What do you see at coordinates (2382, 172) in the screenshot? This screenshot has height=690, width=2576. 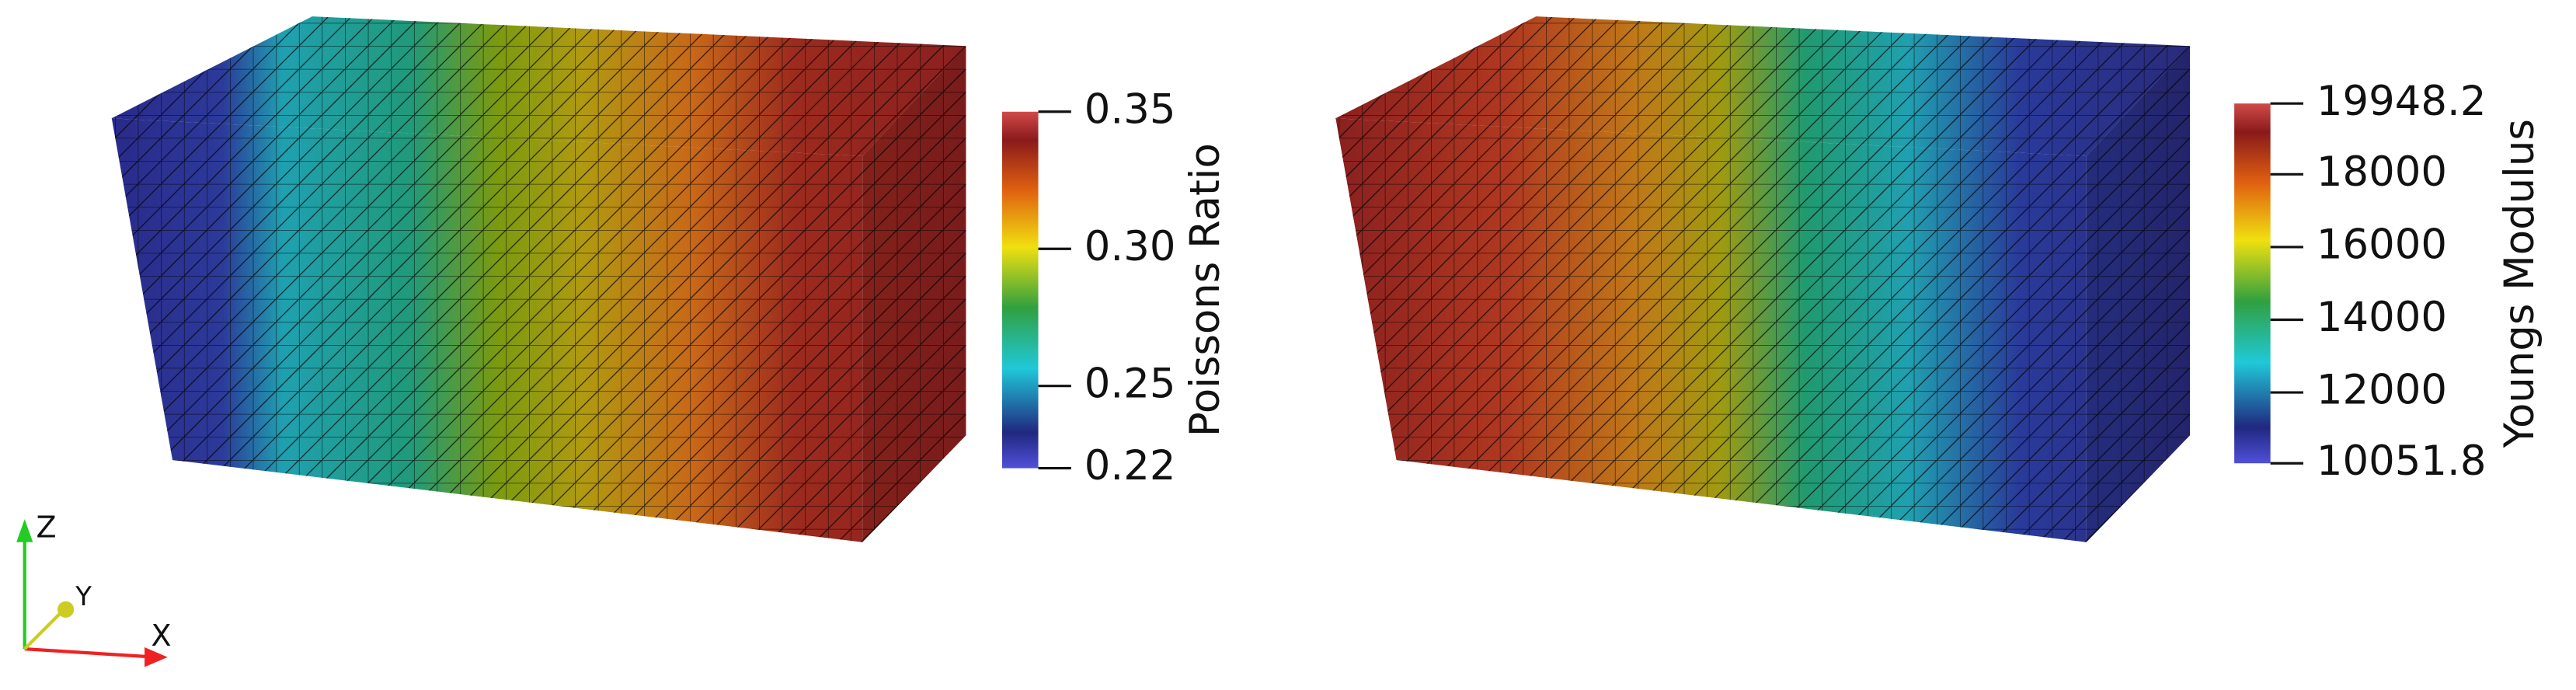 I see `colorbar-tick-label: 18000` at bounding box center [2382, 172].